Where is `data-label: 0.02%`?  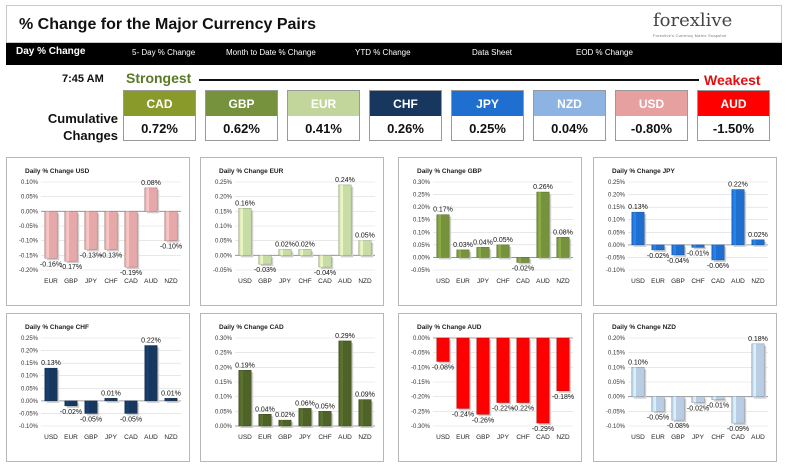
data-label: 0.02% is located at coordinates (285, 415).